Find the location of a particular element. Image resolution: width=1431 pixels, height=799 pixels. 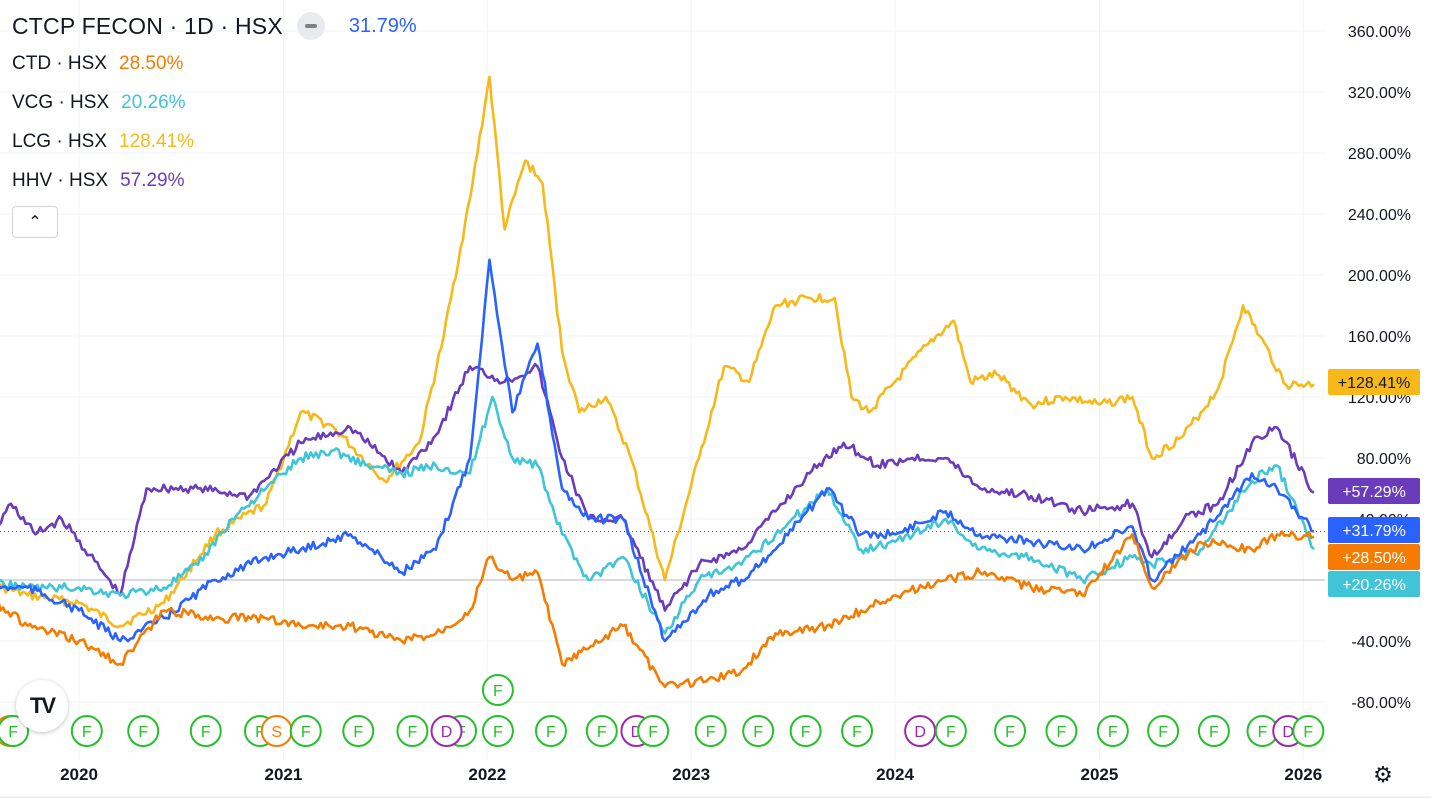

y-tick-label: -40.00% is located at coordinates (1381, 642).